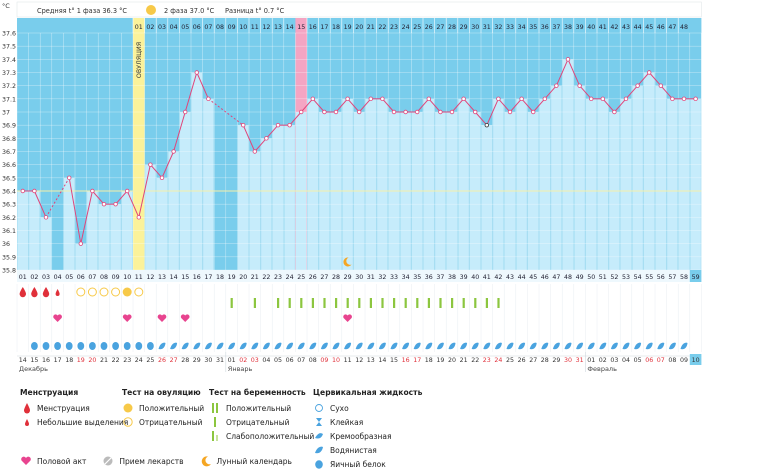 The height and width of the screenshot is (471, 770). What do you see at coordinates (522, 27) in the screenshot?
I see `cycle-day-number: 34` at bounding box center [522, 27].